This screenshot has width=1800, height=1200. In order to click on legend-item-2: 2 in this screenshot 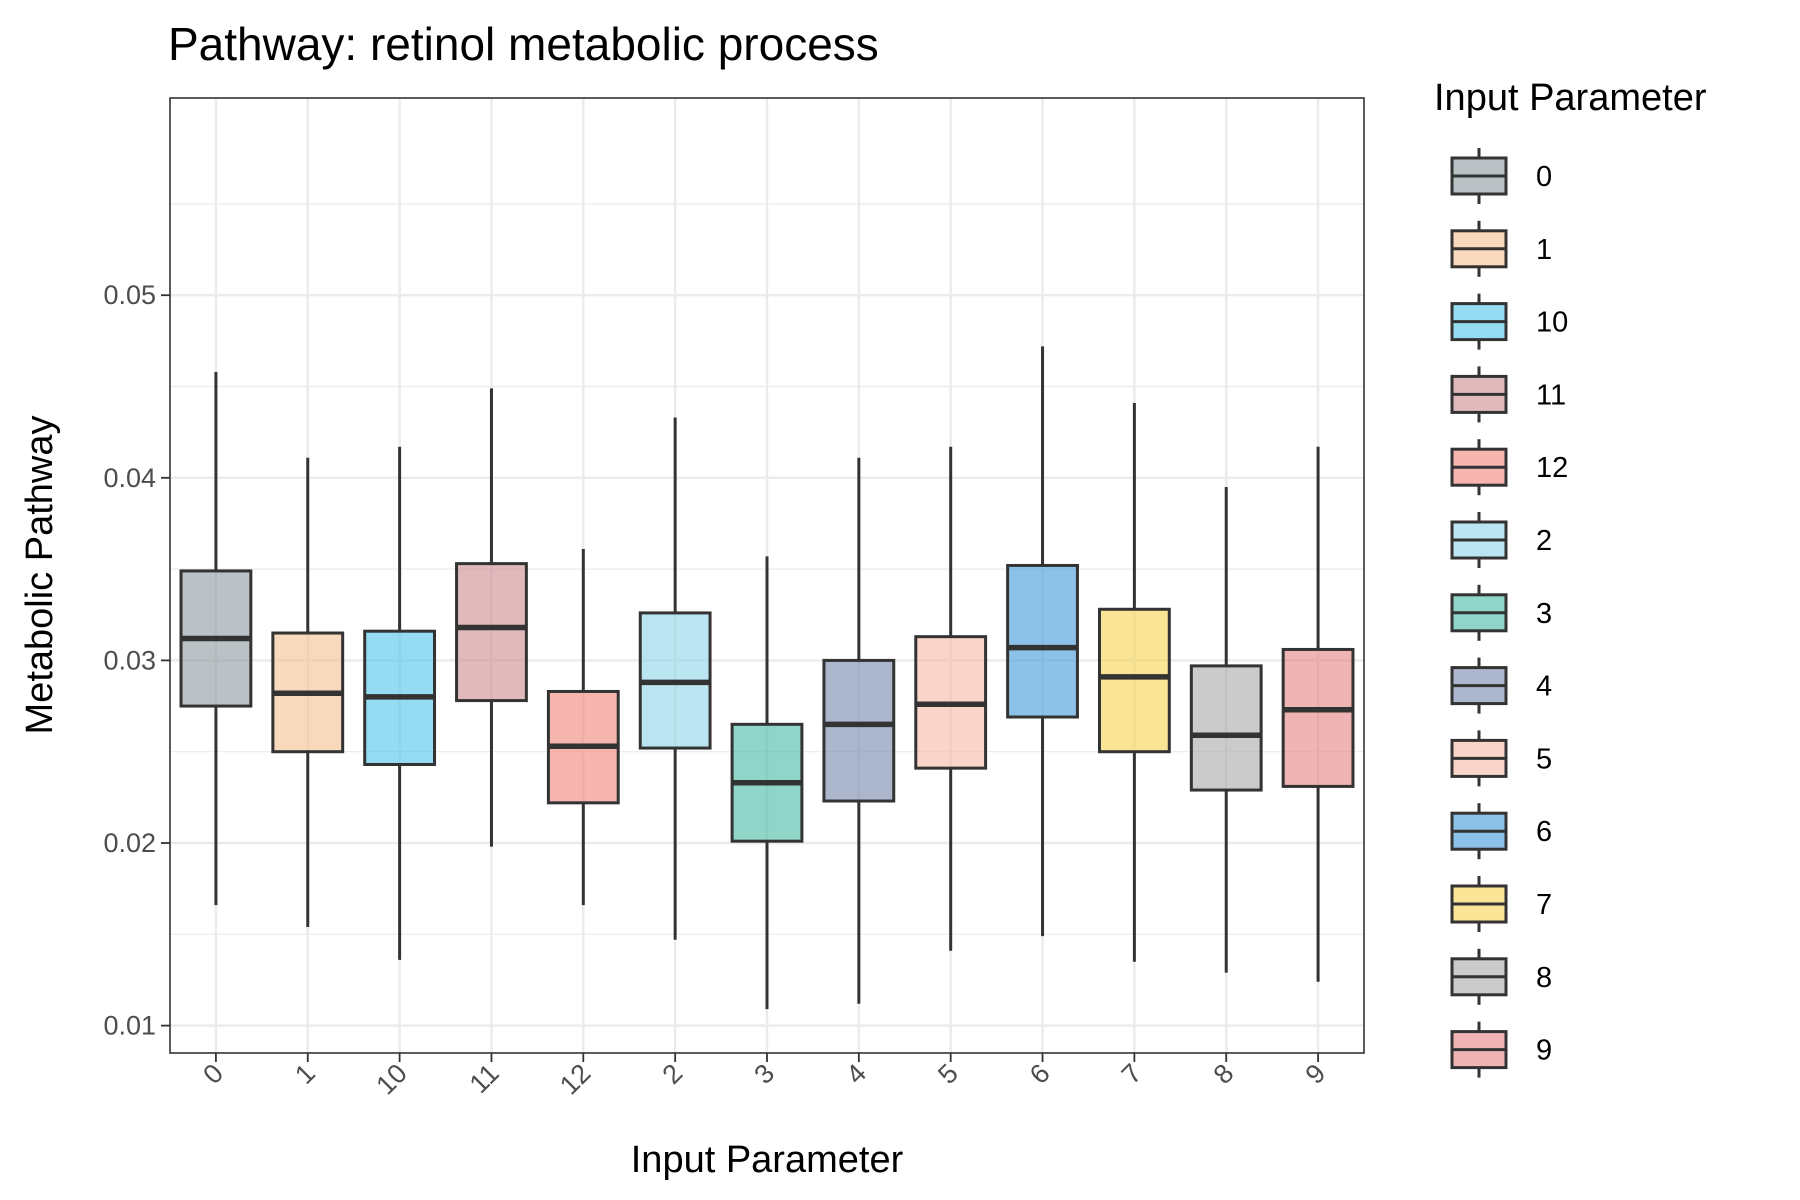, I will do `click(1501, 540)`.